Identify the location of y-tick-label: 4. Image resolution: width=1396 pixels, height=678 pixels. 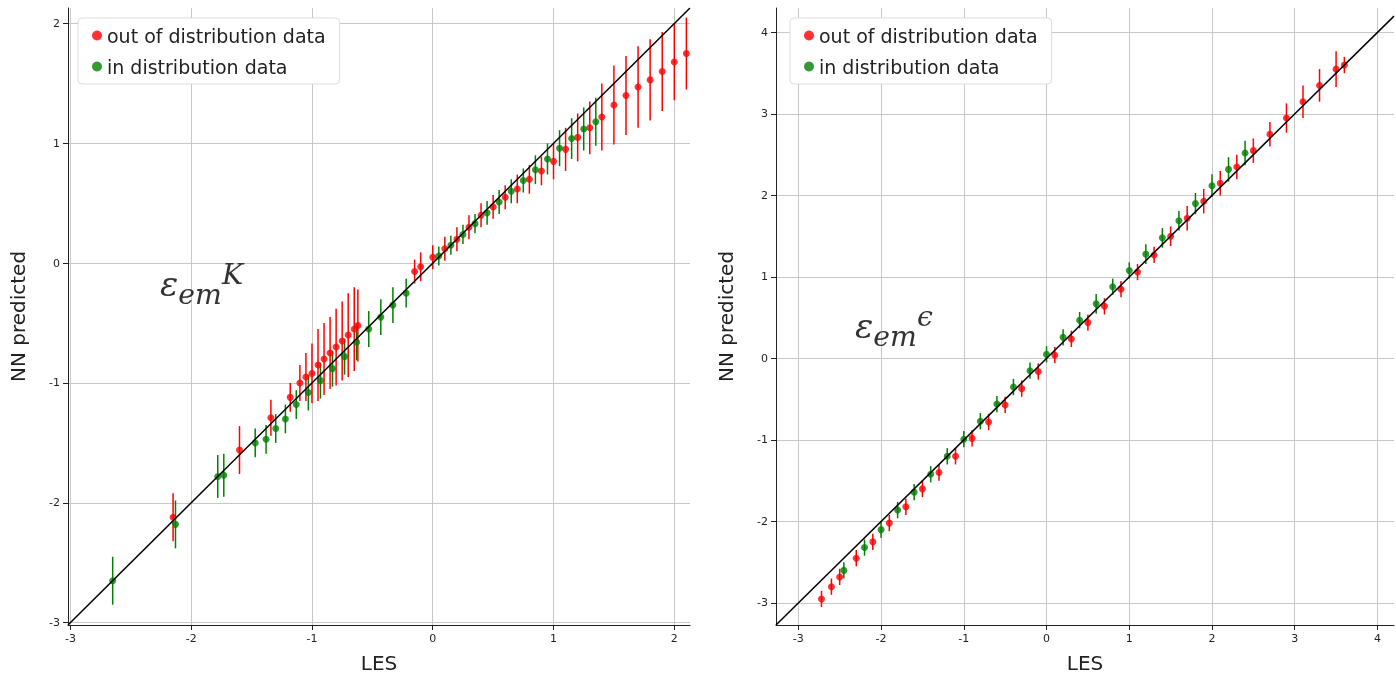
(764, 32).